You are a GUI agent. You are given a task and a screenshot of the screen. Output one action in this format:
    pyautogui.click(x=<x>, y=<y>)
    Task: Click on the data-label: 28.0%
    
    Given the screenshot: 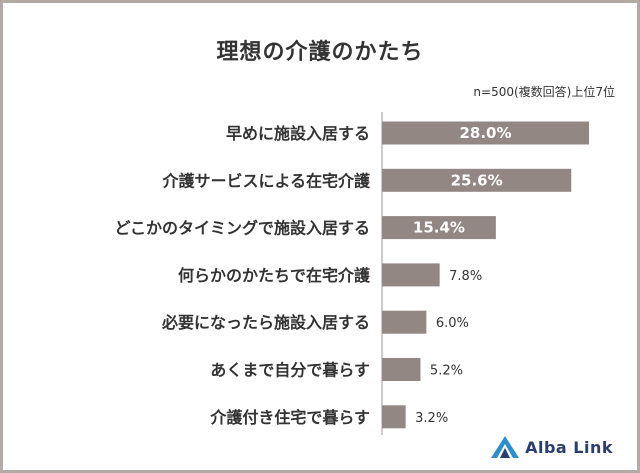 What is the action you would take?
    pyautogui.click(x=485, y=133)
    